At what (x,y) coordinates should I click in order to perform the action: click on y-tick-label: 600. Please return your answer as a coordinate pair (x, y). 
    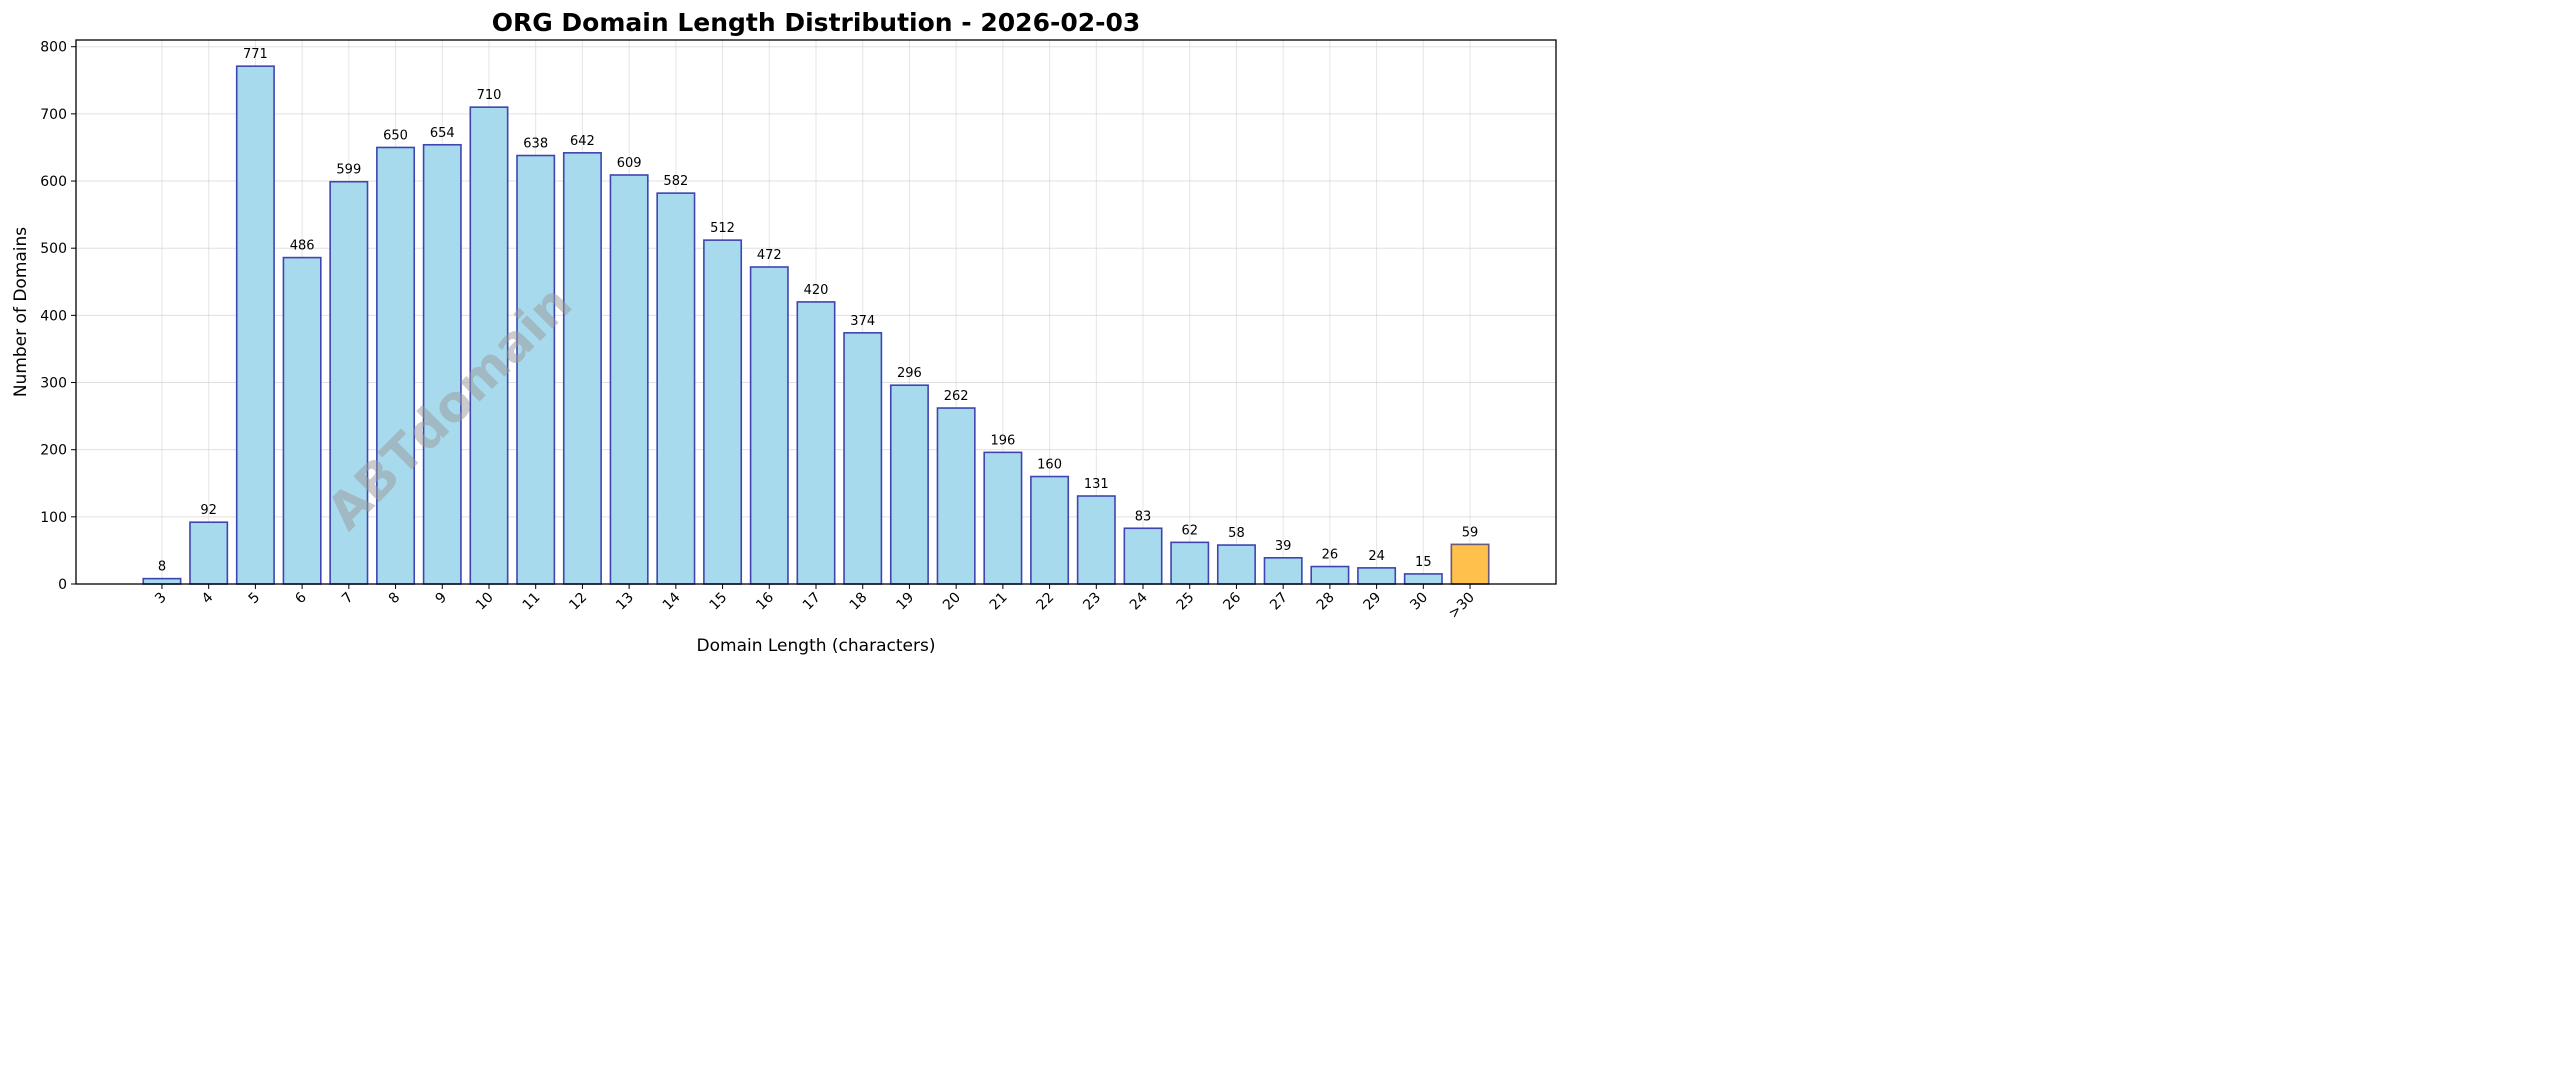
    Looking at the image, I should click on (53, 182).